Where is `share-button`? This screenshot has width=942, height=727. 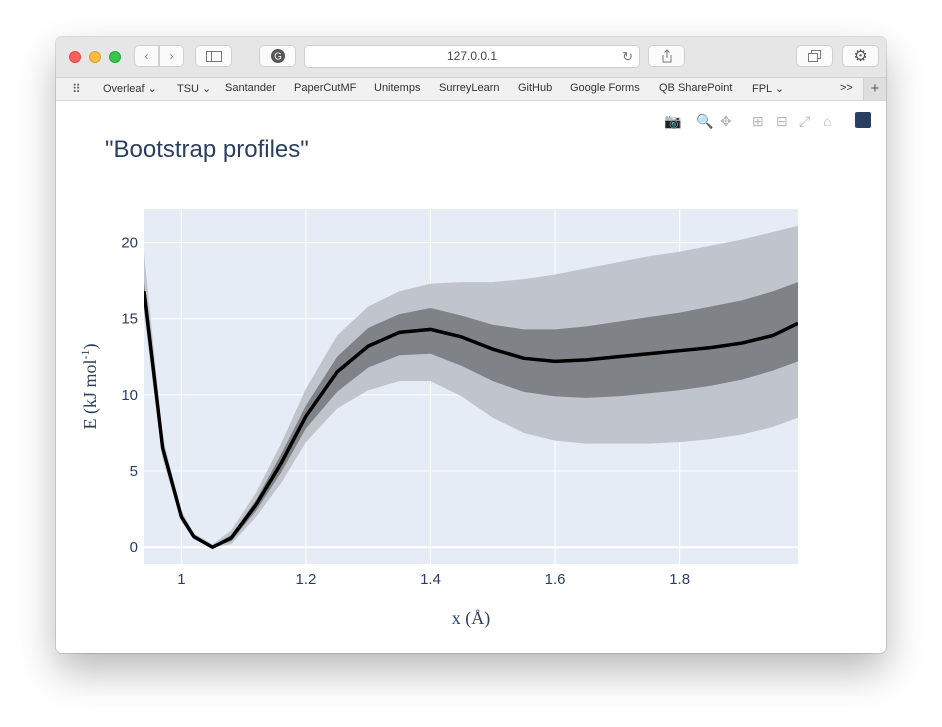 share-button is located at coordinates (666, 56).